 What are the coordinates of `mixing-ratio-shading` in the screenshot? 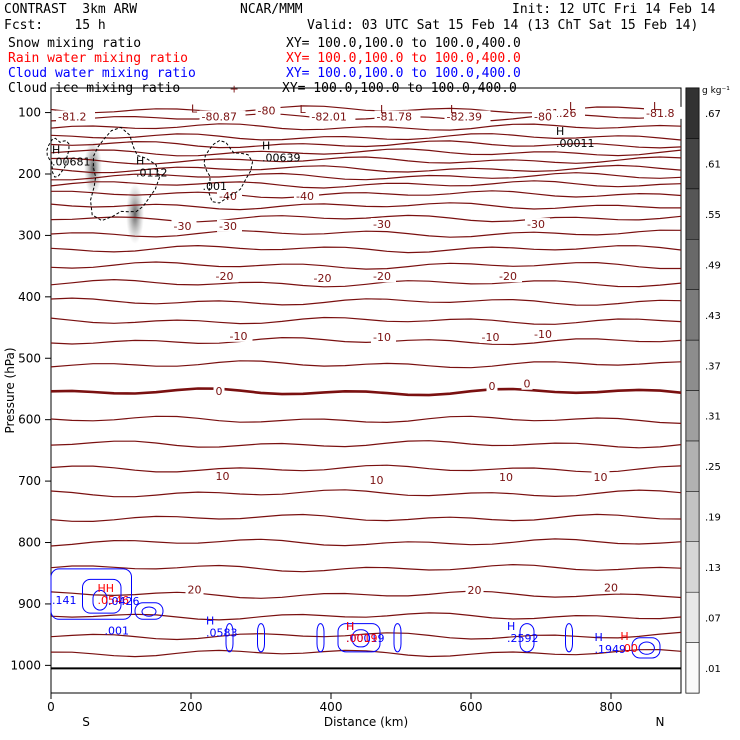 It's located at (135, 213).